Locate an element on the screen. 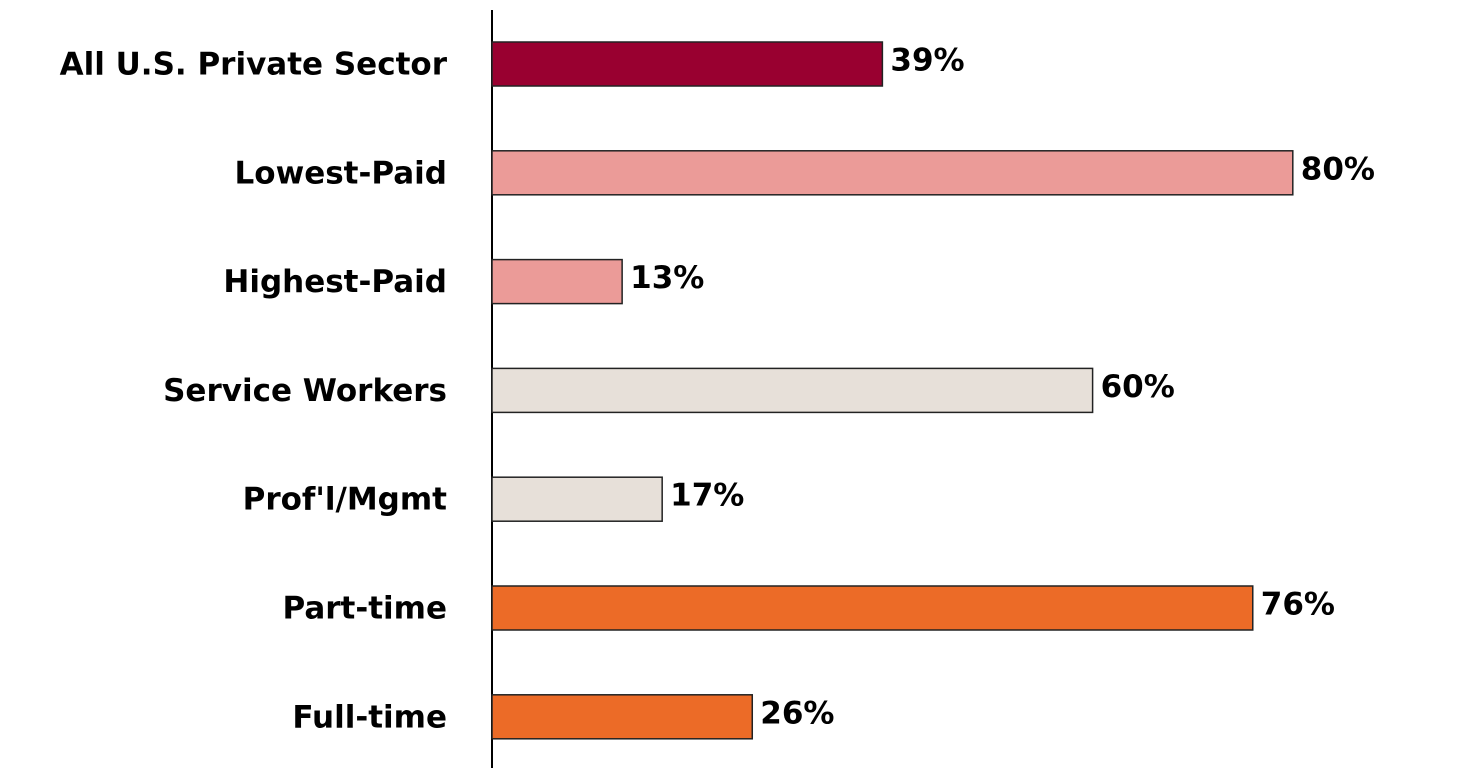  category-label: All U.S. Private Sector is located at coordinates (254, 65).